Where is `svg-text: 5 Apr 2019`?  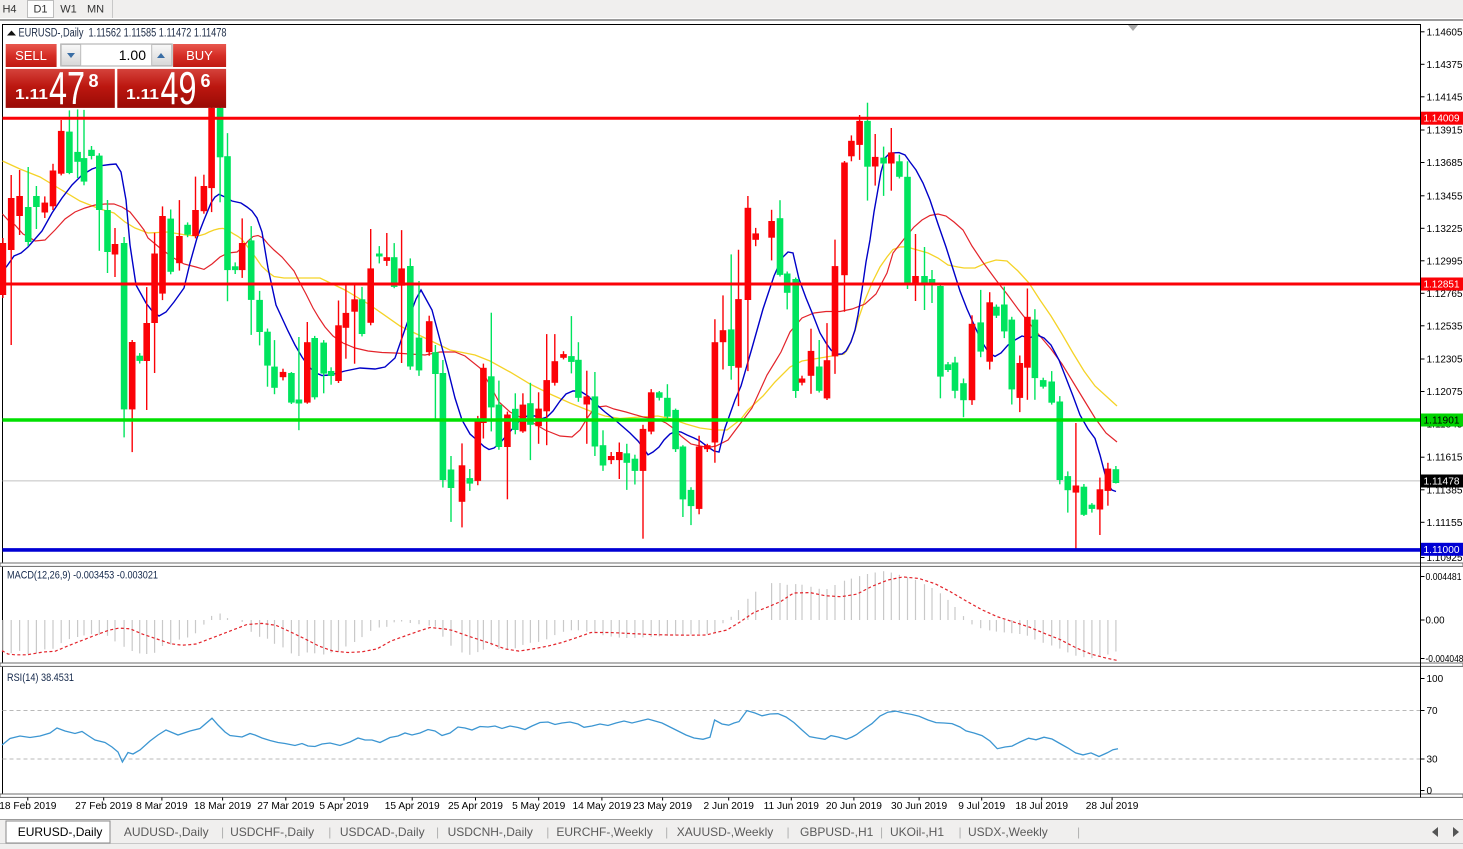 svg-text: 5 Apr 2019 is located at coordinates (344, 806).